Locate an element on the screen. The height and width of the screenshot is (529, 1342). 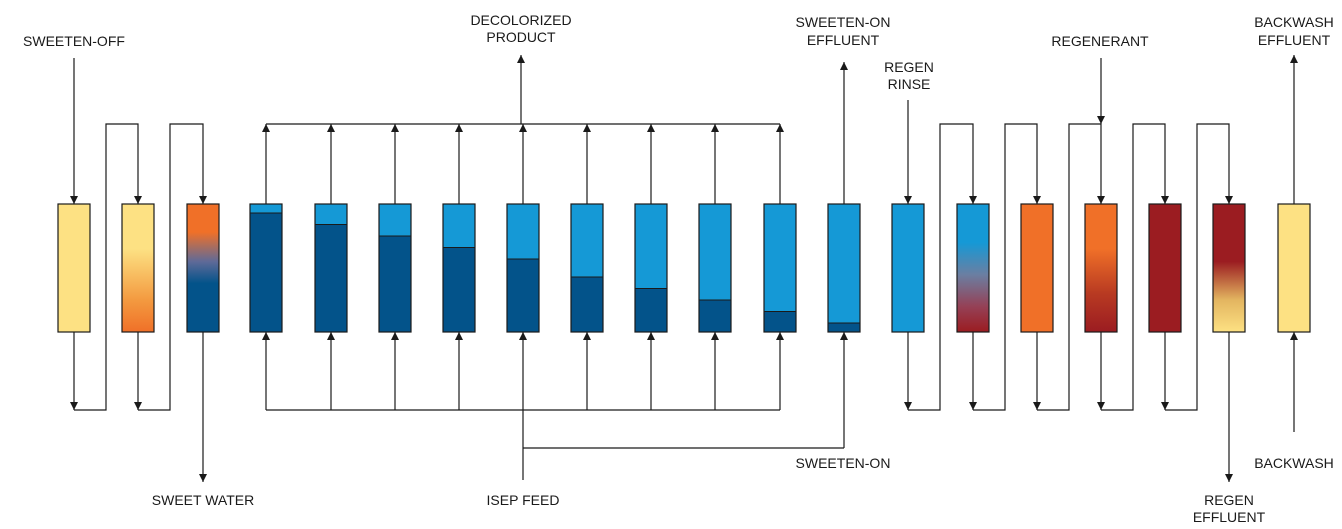
label-isep-feed: ISEP FEED is located at coordinates (523, 500).